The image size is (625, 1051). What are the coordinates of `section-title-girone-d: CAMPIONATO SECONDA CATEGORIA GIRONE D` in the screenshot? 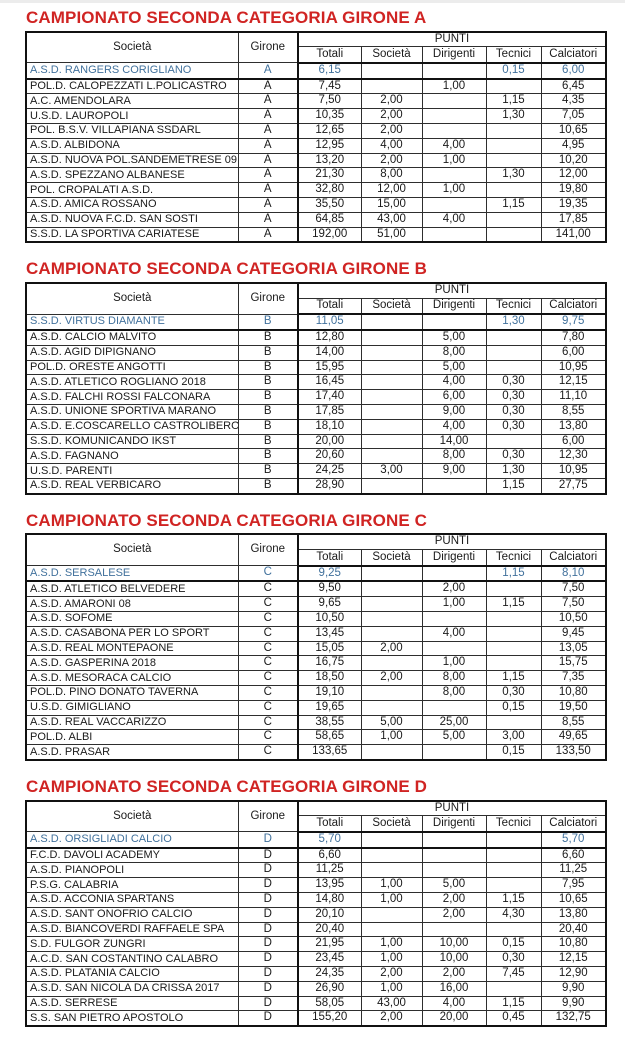 It's located at (227, 787).